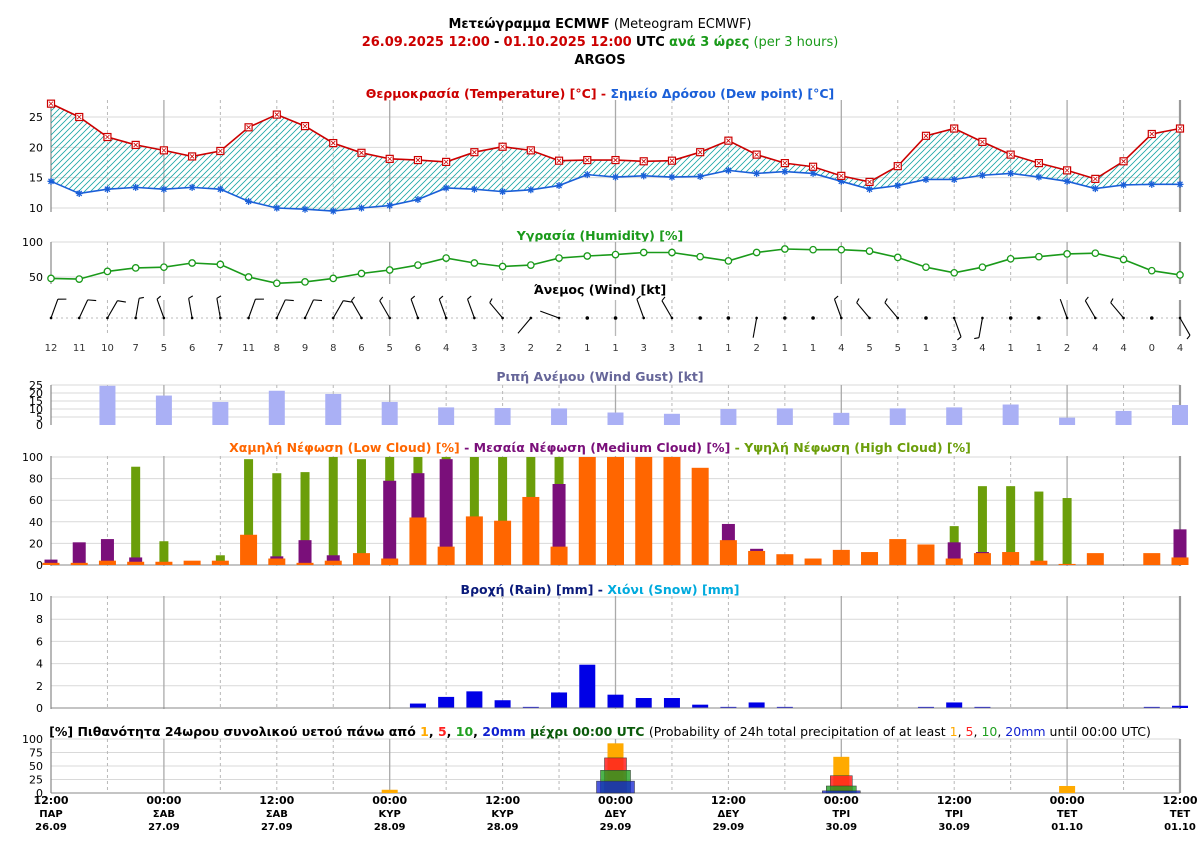 The height and width of the screenshot is (851, 1200). What do you see at coordinates (527, 589) in the screenshot?
I see `rain-chart-title-part: Βροχή (Rain) [mm]` at bounding box center [527, 589].